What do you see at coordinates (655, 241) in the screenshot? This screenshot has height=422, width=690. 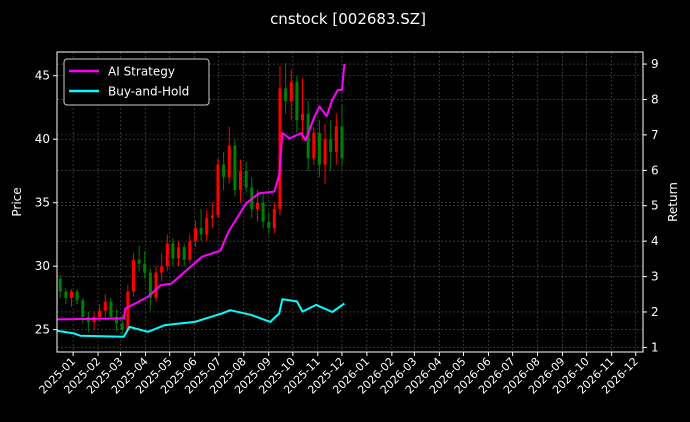 I see `y2-tick-label: 4` at bounding box center [655, 241].